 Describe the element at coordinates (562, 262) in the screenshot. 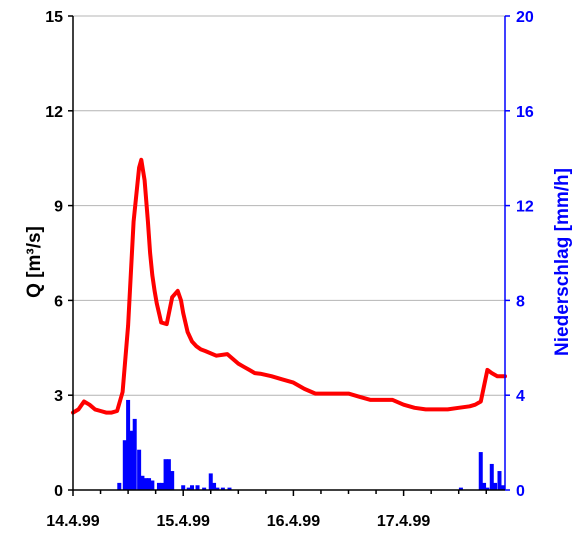

I see `y-axis-right-label: Niederschlag [mm/h]` at that location.